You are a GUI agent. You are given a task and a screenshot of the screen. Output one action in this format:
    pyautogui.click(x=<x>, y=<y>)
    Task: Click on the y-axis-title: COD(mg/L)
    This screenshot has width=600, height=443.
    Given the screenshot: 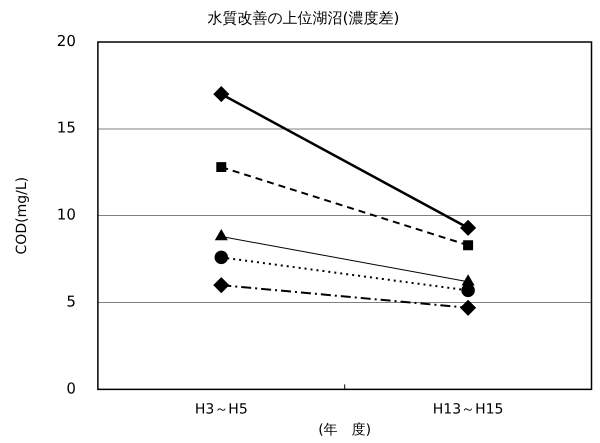 What is the action you would take?
    pyautogui.click(x=22, y=215)
    